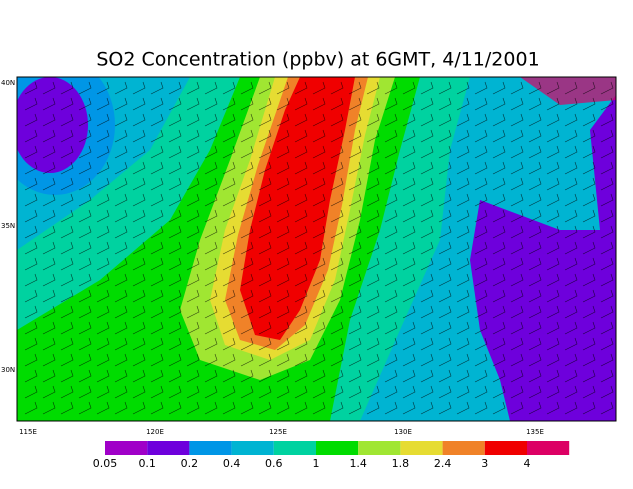 The image size is (633, 489). I want to click on colorbar-swatch, so click(463, 448).